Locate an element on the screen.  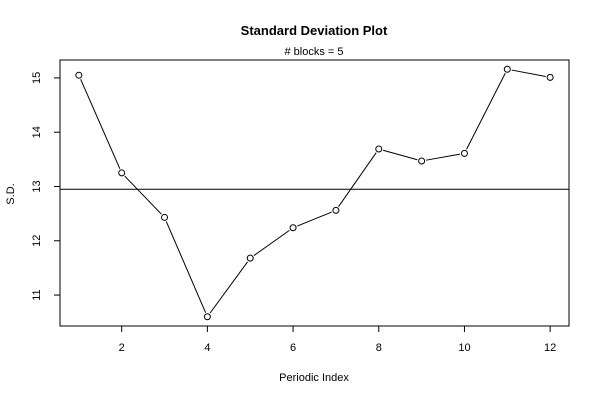
chart-subtitle: # blocks = 5 is located at coordinates (313, 52).